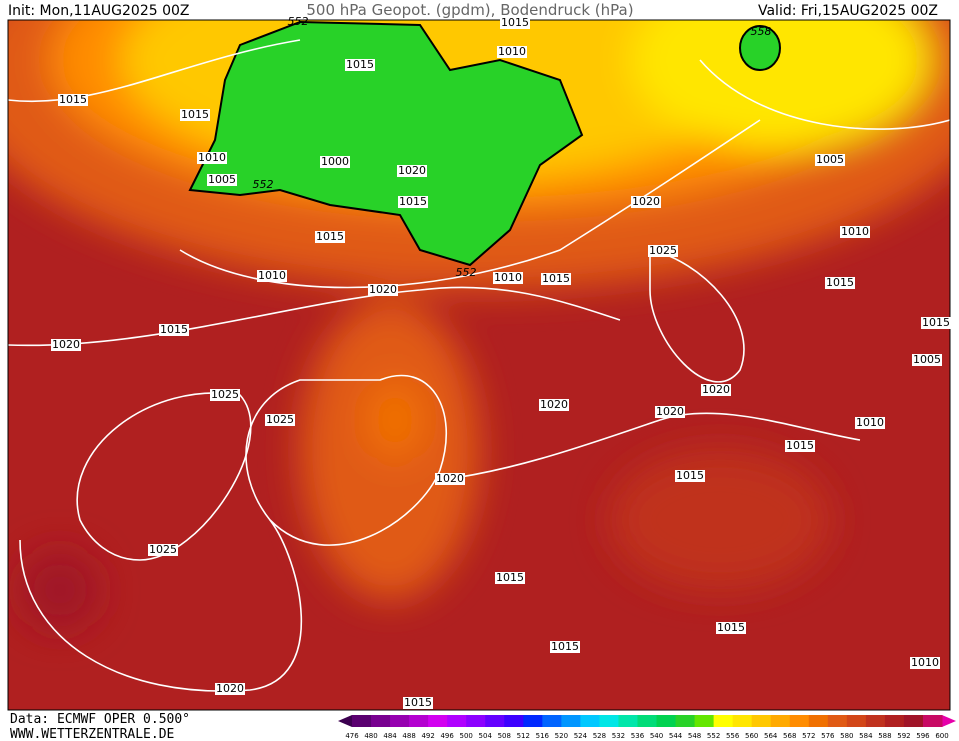 Image resolution: width=959 pixels, height=741 pixels. Describe the element at coordinates (345, 721) in the screenshot. I see `legend-low-arrow` at that location.